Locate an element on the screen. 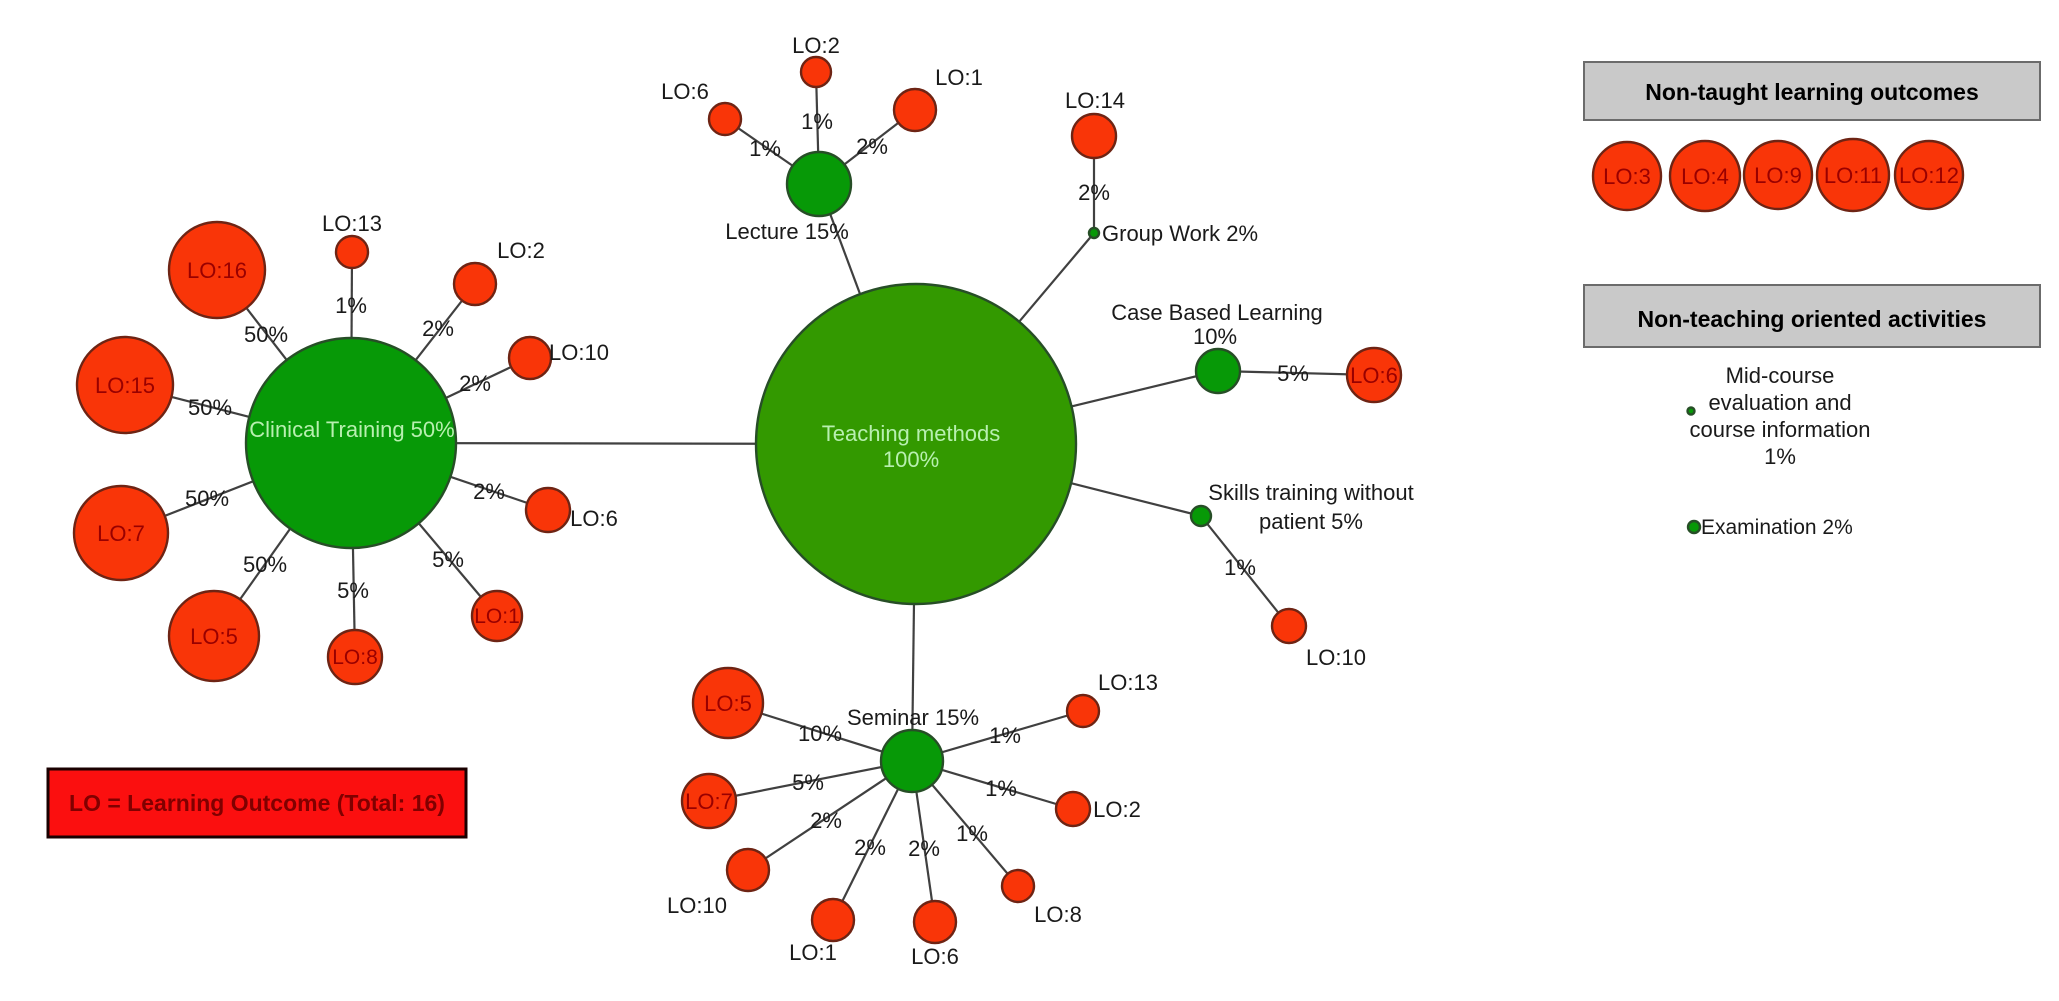  svg-text: LO:11 is located at coordinates (1853, 175).